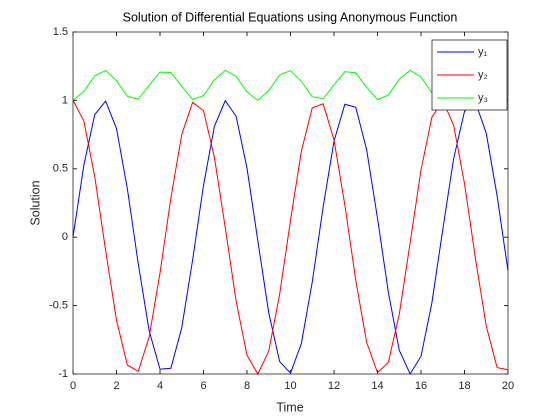  I want to click on x-tick-label: 2, so click(116, 386).